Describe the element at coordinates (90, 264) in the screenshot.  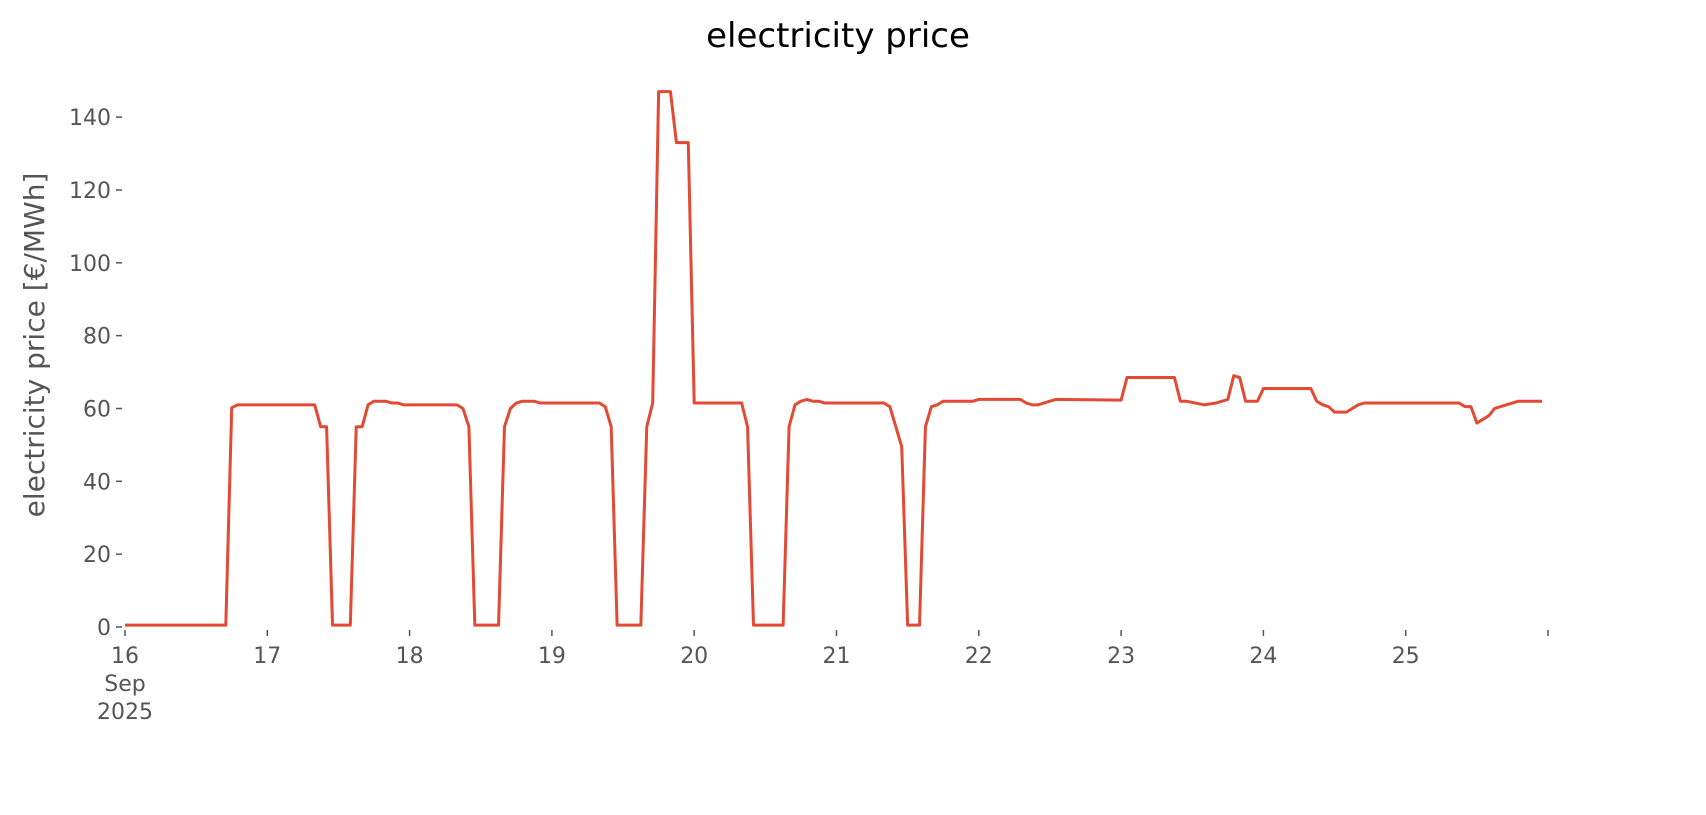
I see `y-tick-label: 100` at that location.